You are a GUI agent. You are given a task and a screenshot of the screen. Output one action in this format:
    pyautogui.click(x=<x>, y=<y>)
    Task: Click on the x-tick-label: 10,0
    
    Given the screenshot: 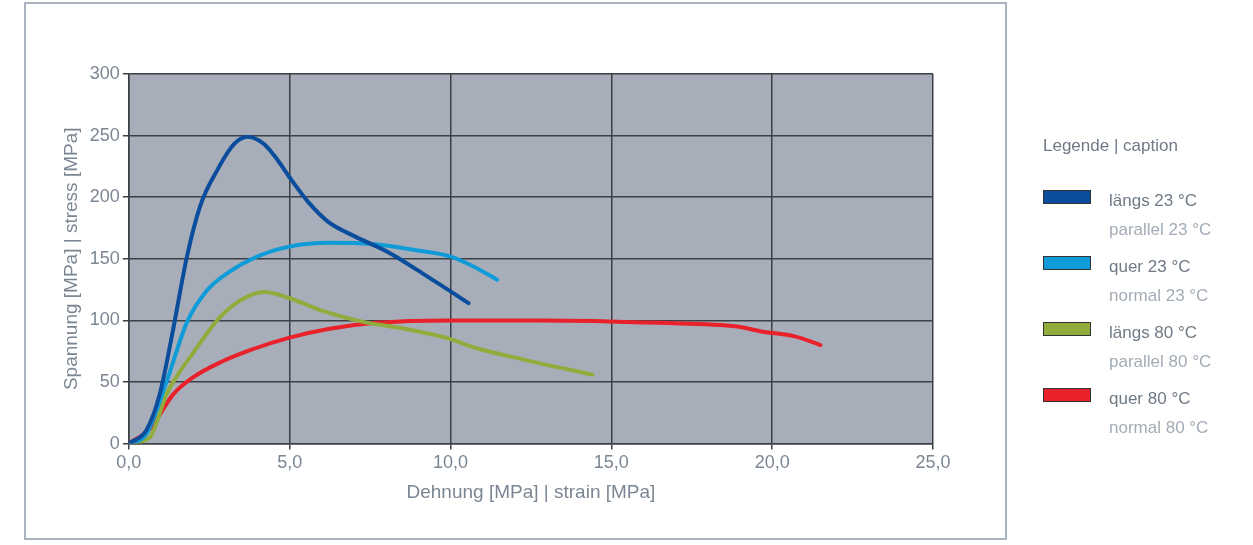 What is the action you would take?
    pyautogui.click(x=450, y=462)
    